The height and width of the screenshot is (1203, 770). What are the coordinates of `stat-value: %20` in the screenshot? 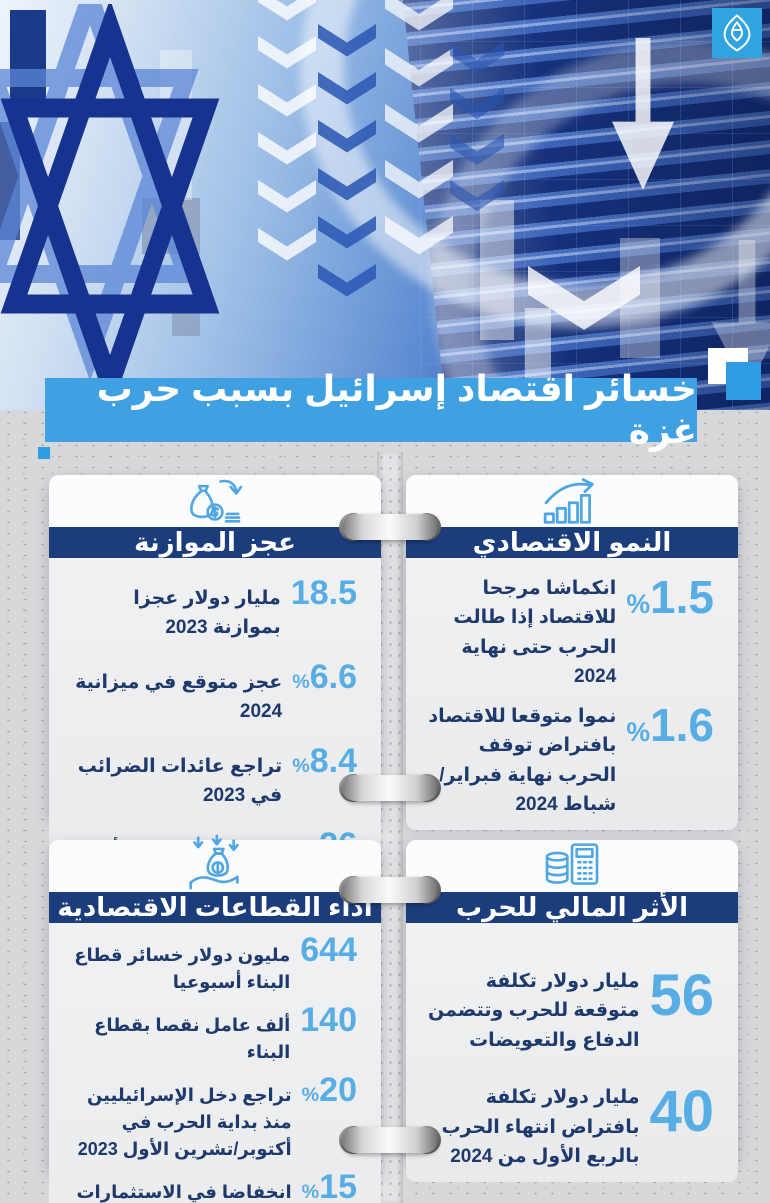 It's located at (329, 1090).